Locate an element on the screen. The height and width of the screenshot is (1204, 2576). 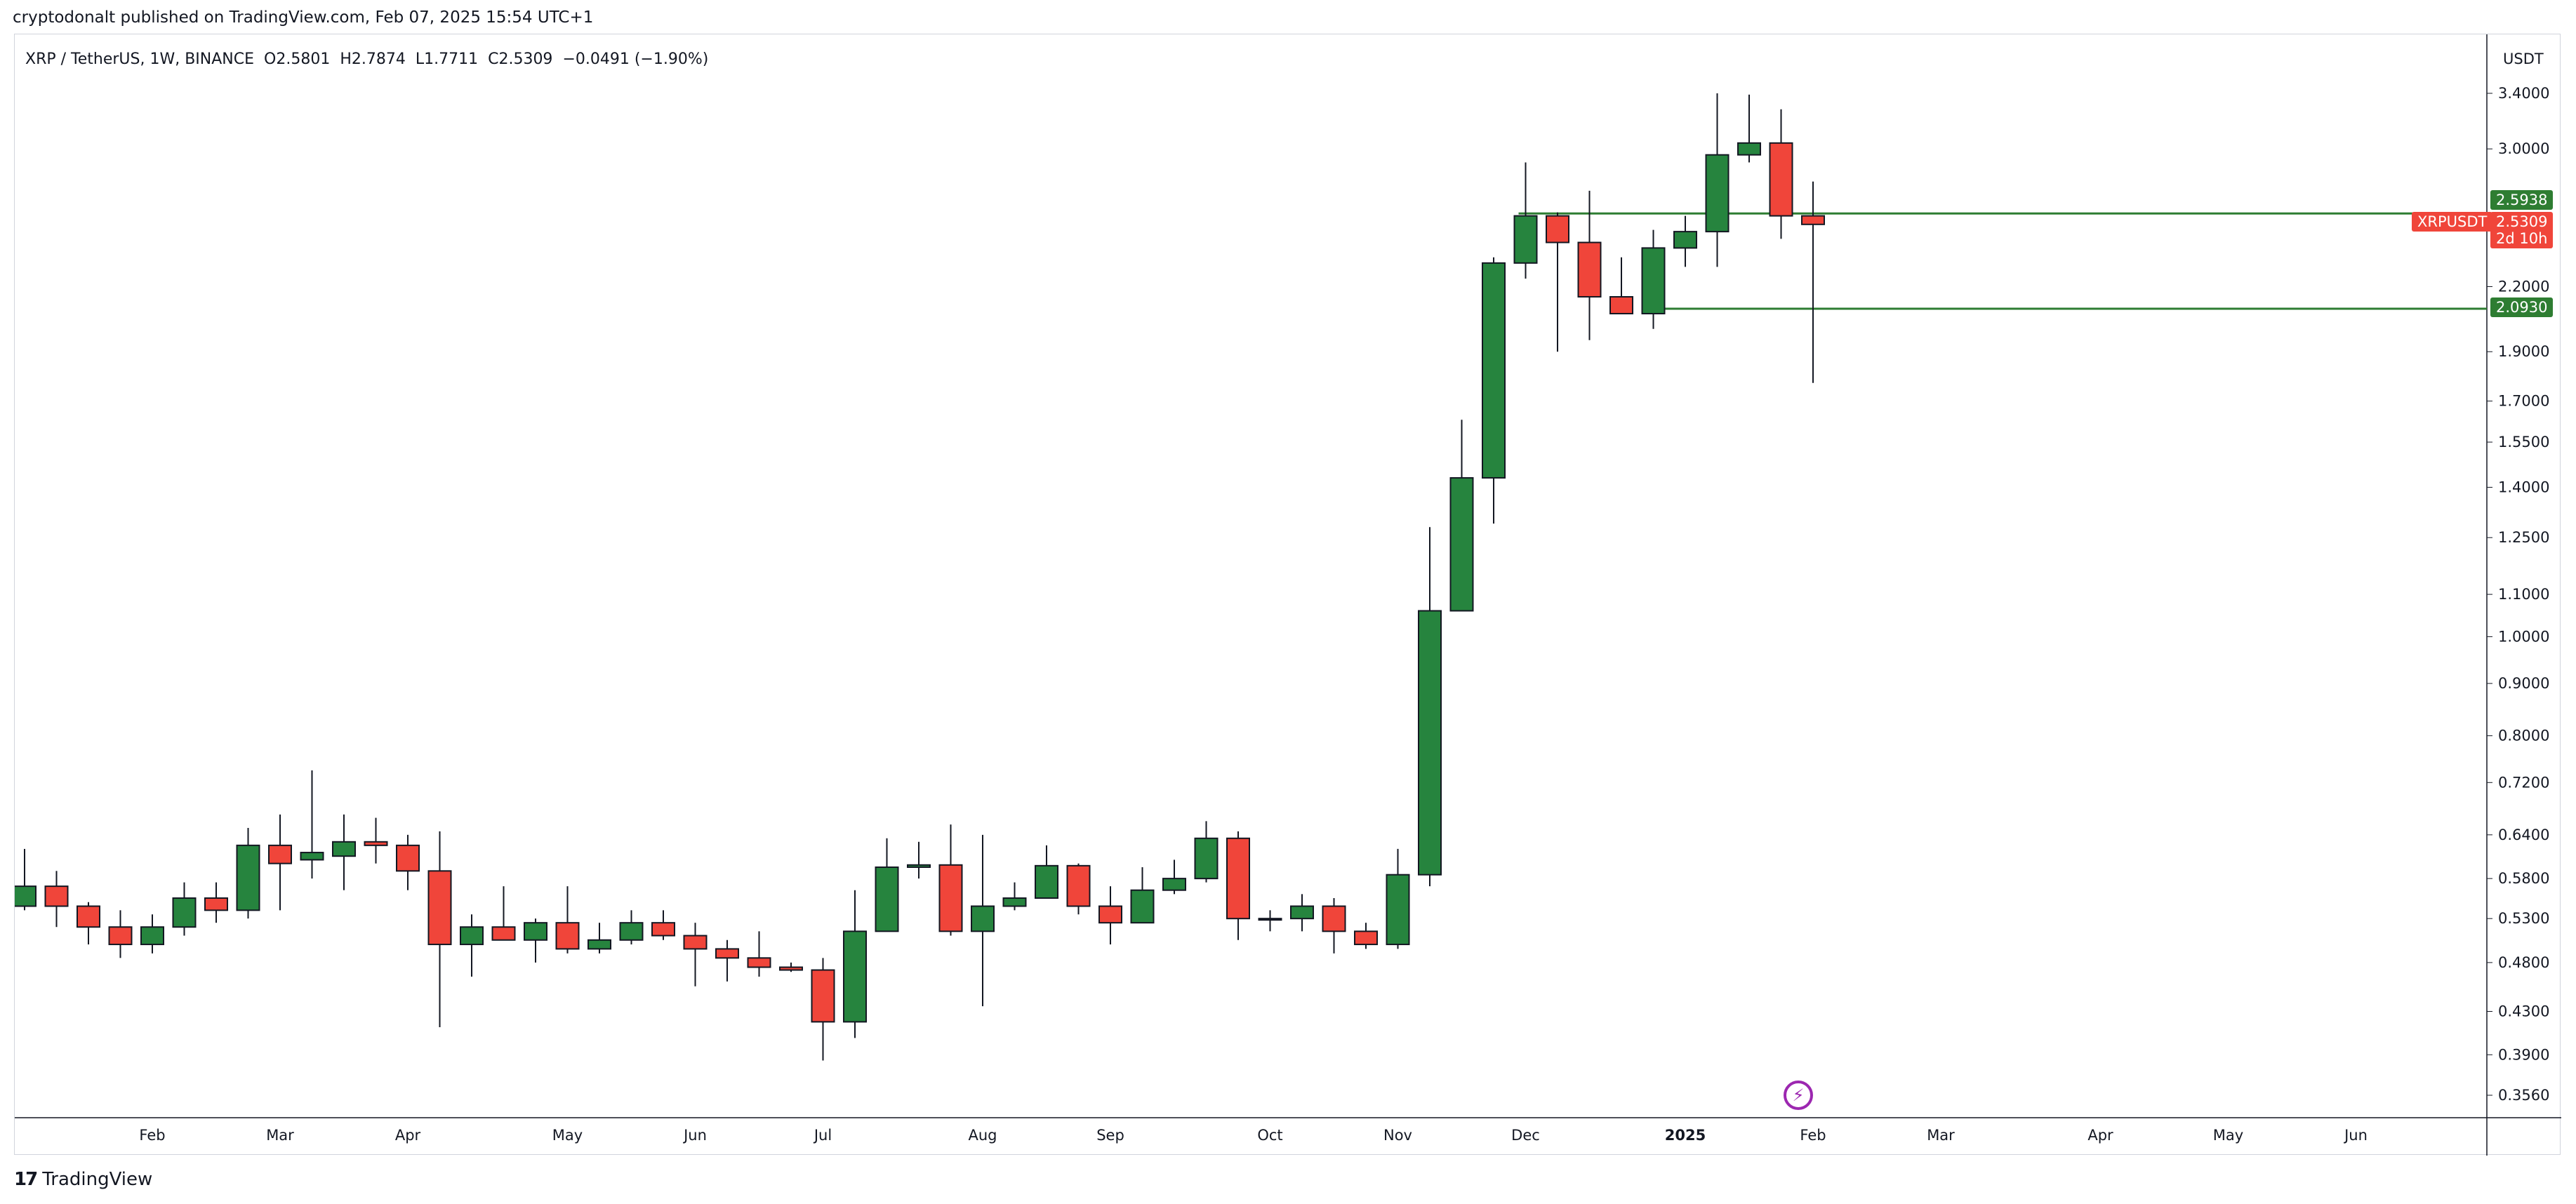
y-tick-label: 1.4000 is located at coordinates (2524, 487).